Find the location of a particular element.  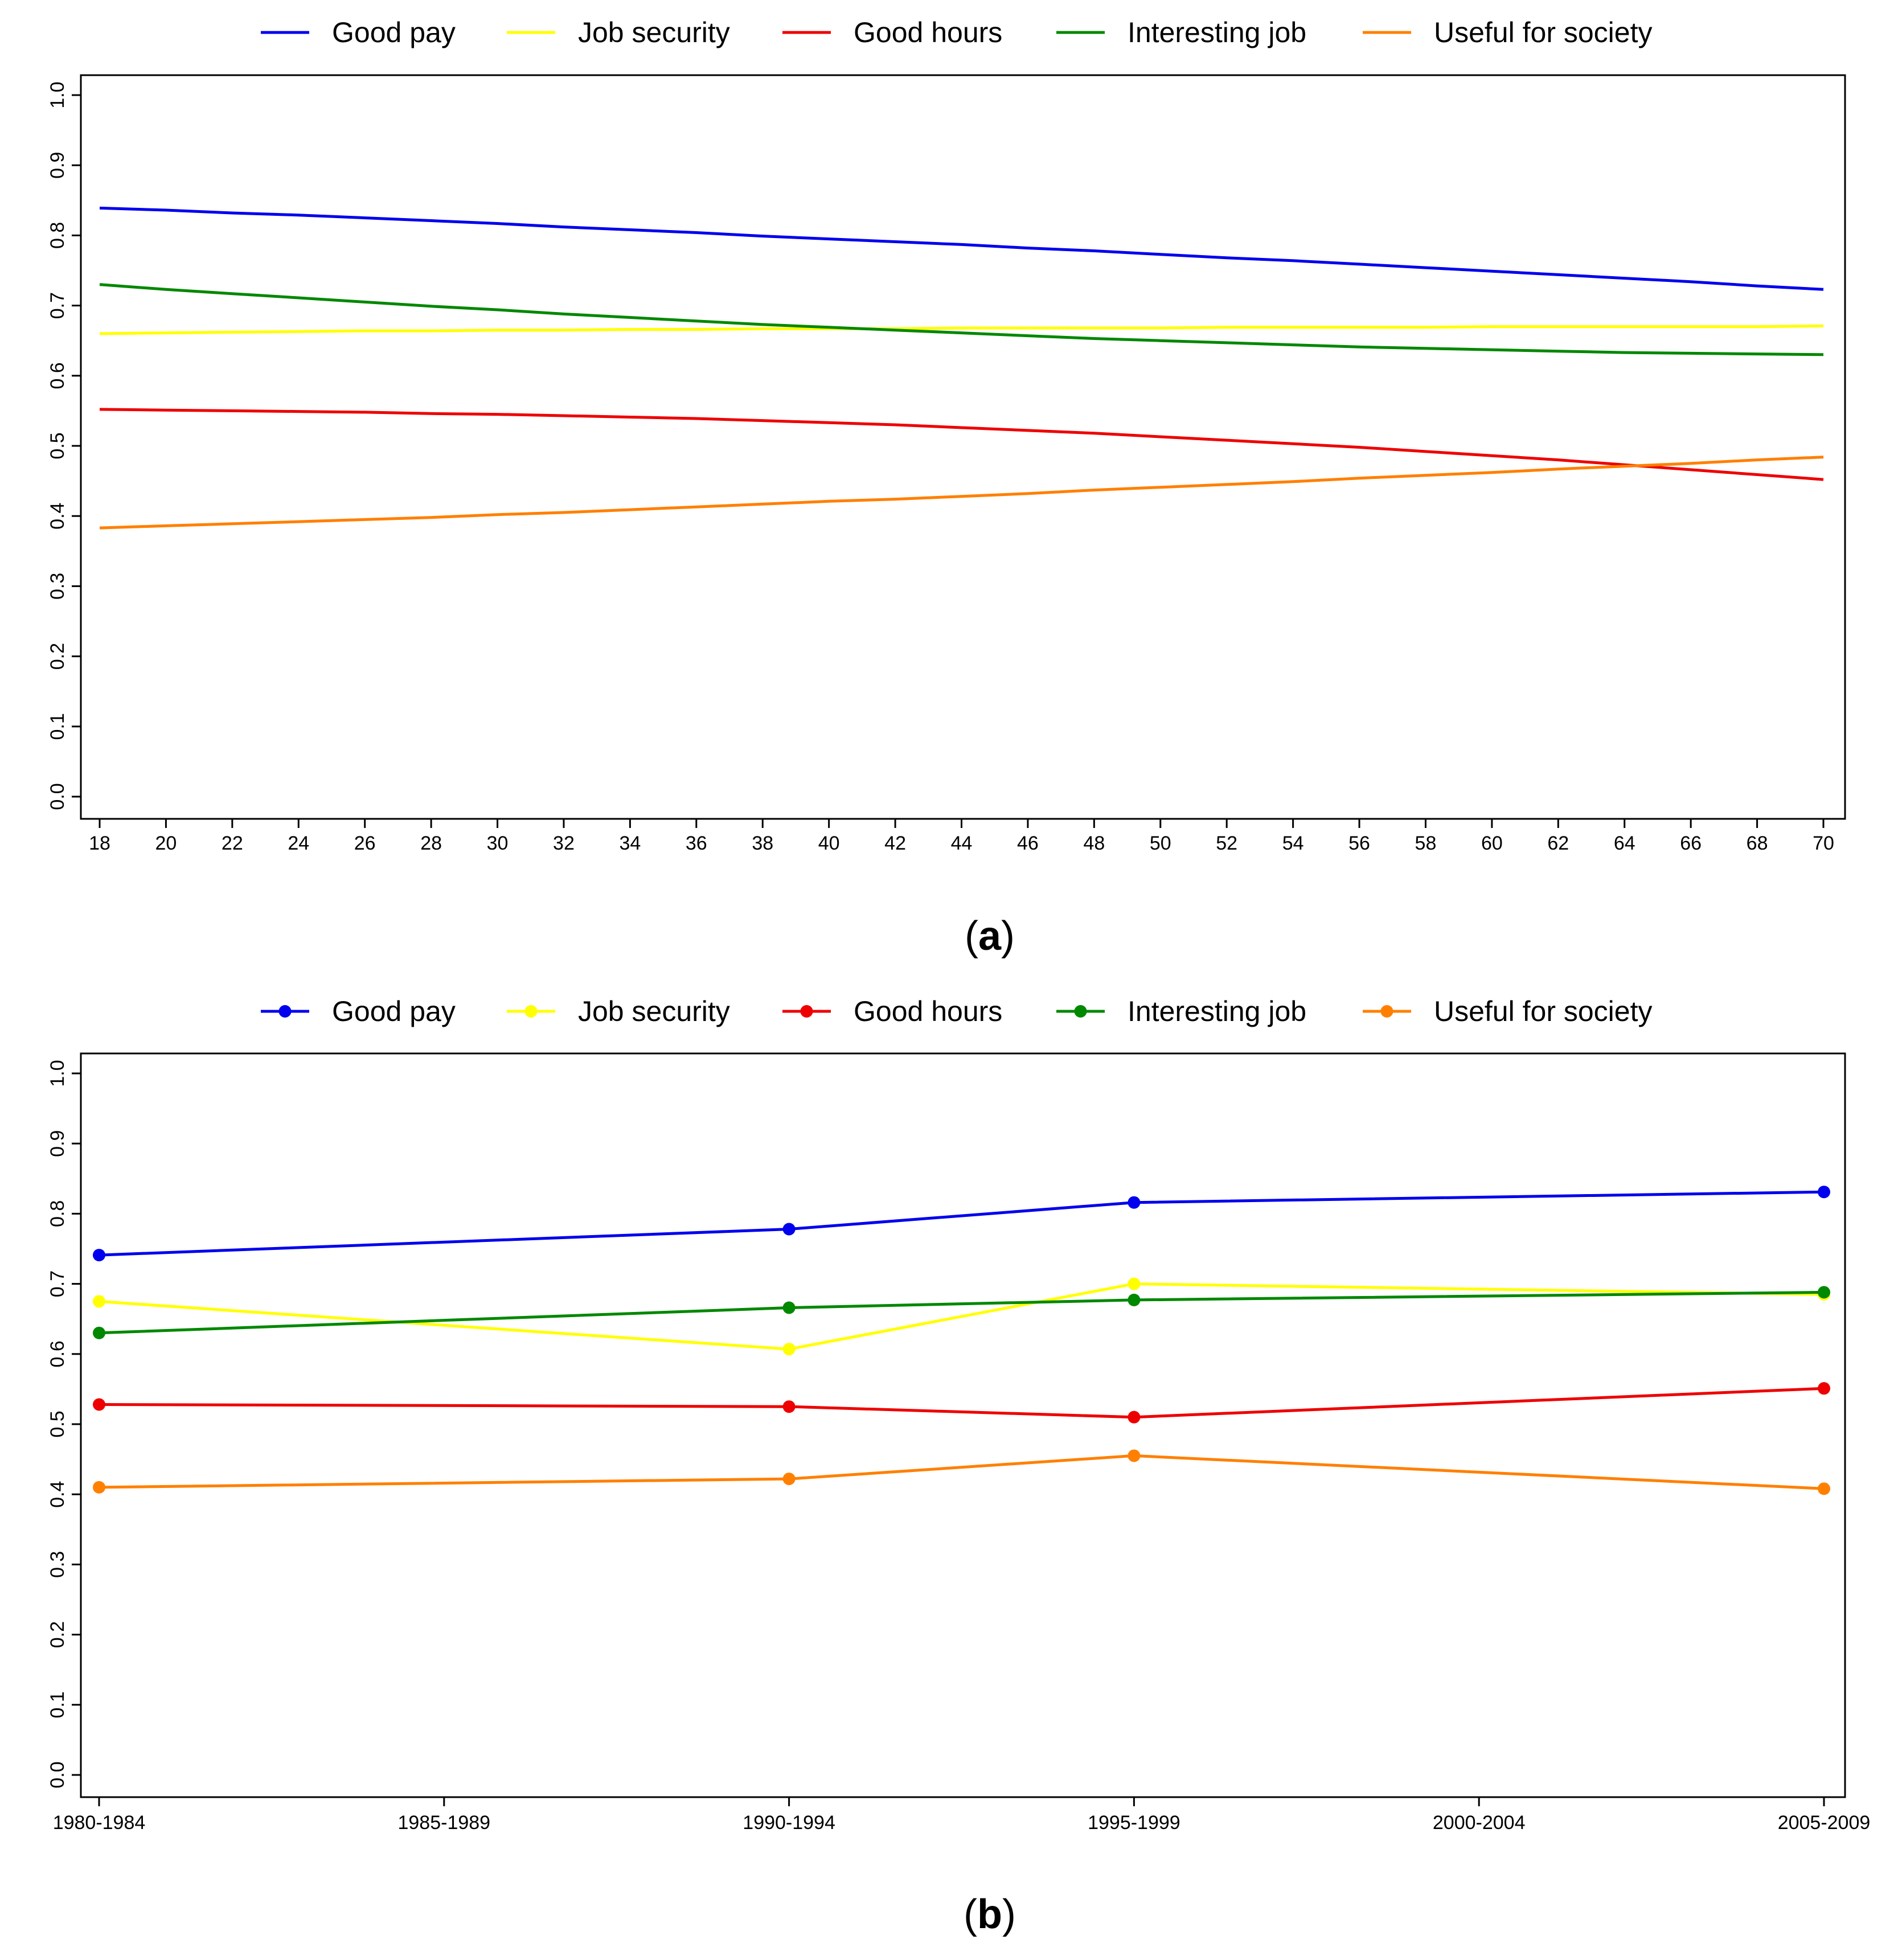

x-tick-label: 38 is located at coordinates (763, 843).